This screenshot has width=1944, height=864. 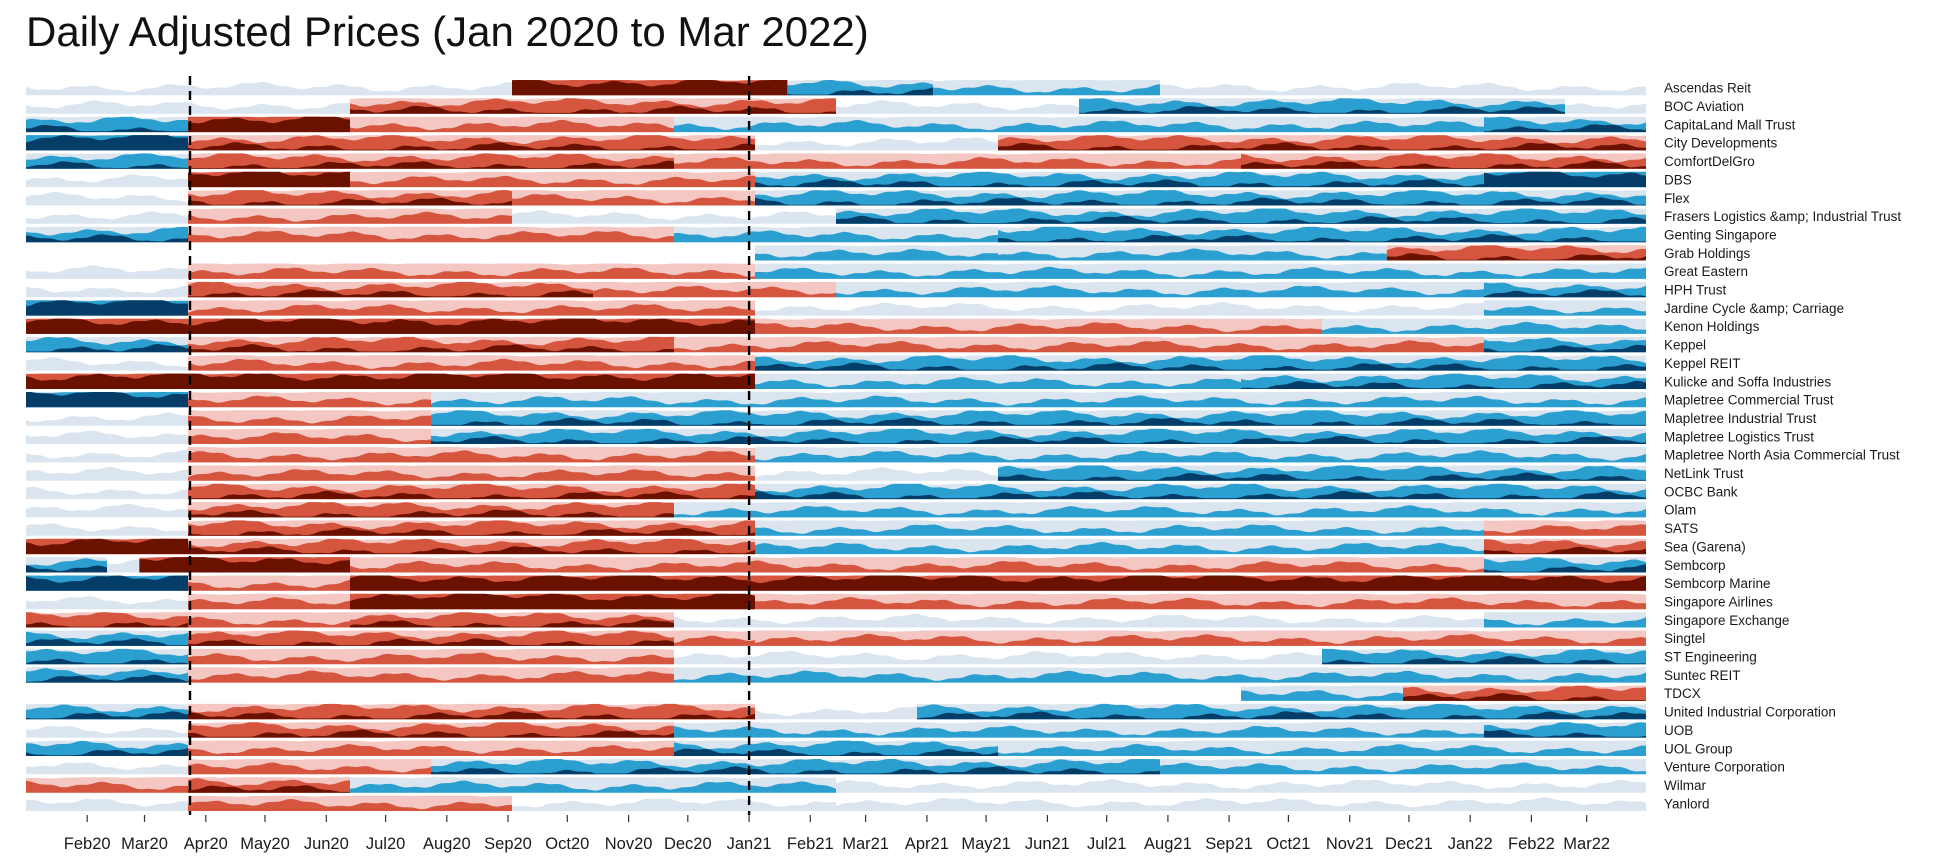 What do you see at coordinates (1730, 124) in the screenshot?
I see `series-label: CapitaLand Mall Trust` at bounding box center [1730, 124].